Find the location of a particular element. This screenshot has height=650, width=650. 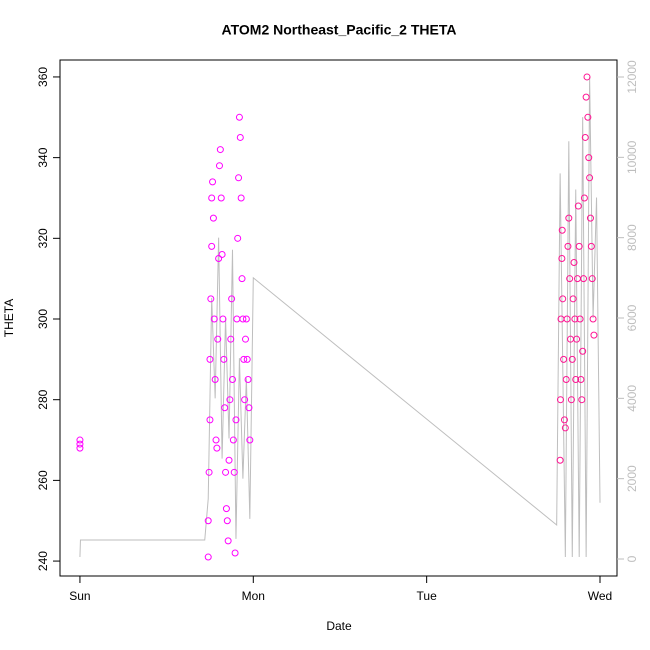

y-tick-label: 300 is located at coordinates (43, 319).